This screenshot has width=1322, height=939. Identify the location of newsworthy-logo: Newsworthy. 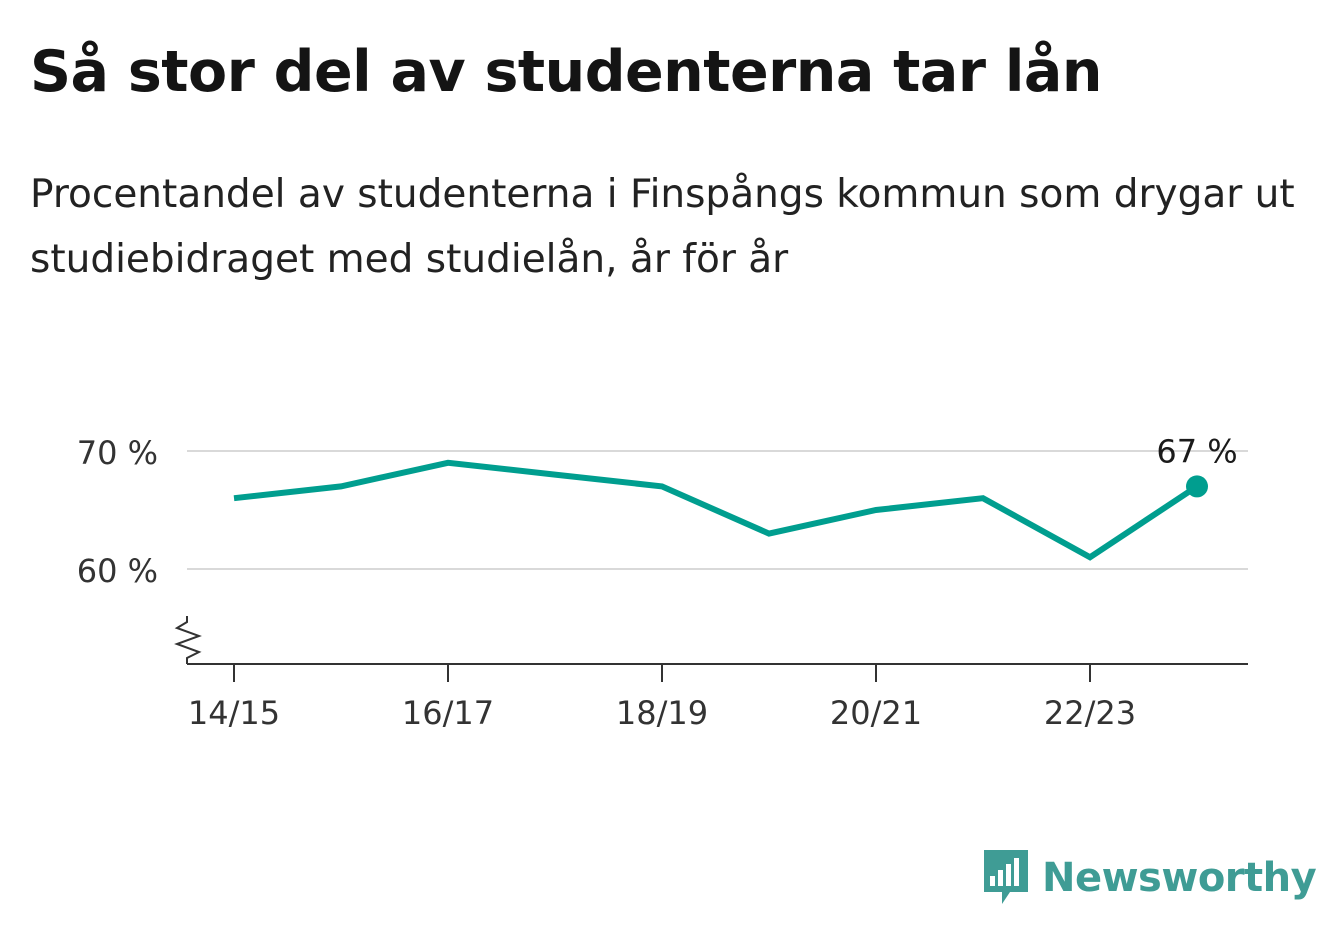
(1148, 878).